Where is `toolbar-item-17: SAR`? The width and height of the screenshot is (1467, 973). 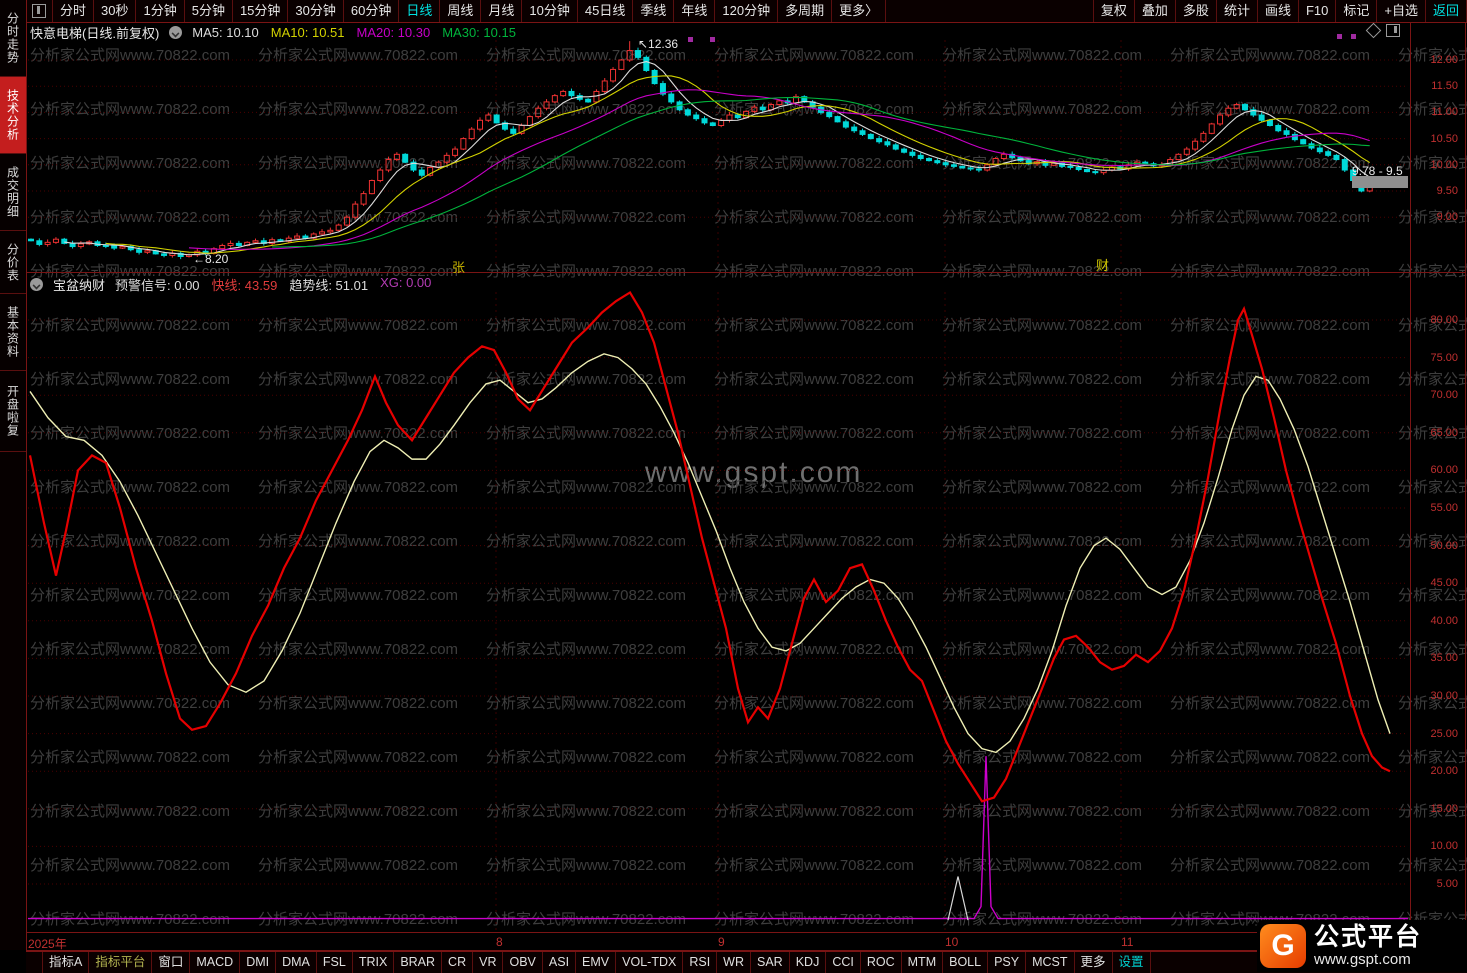 toolbar-item-17: SAR is located at coordinates (770, 962).